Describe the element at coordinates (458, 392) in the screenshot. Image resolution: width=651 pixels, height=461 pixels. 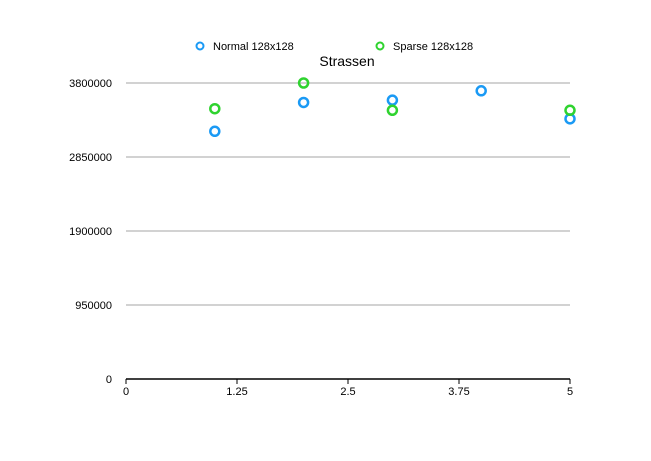
I see `x-tick-label-3: 3.75` at that location.